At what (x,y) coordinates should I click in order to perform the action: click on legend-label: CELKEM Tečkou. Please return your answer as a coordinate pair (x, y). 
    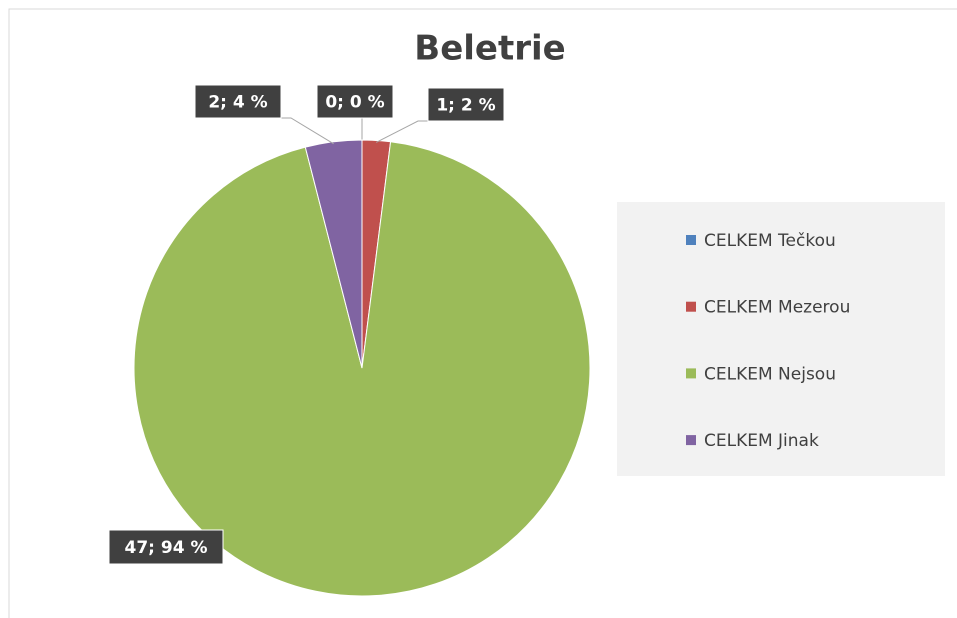
    Looking at the image, I should click on (770, 241).